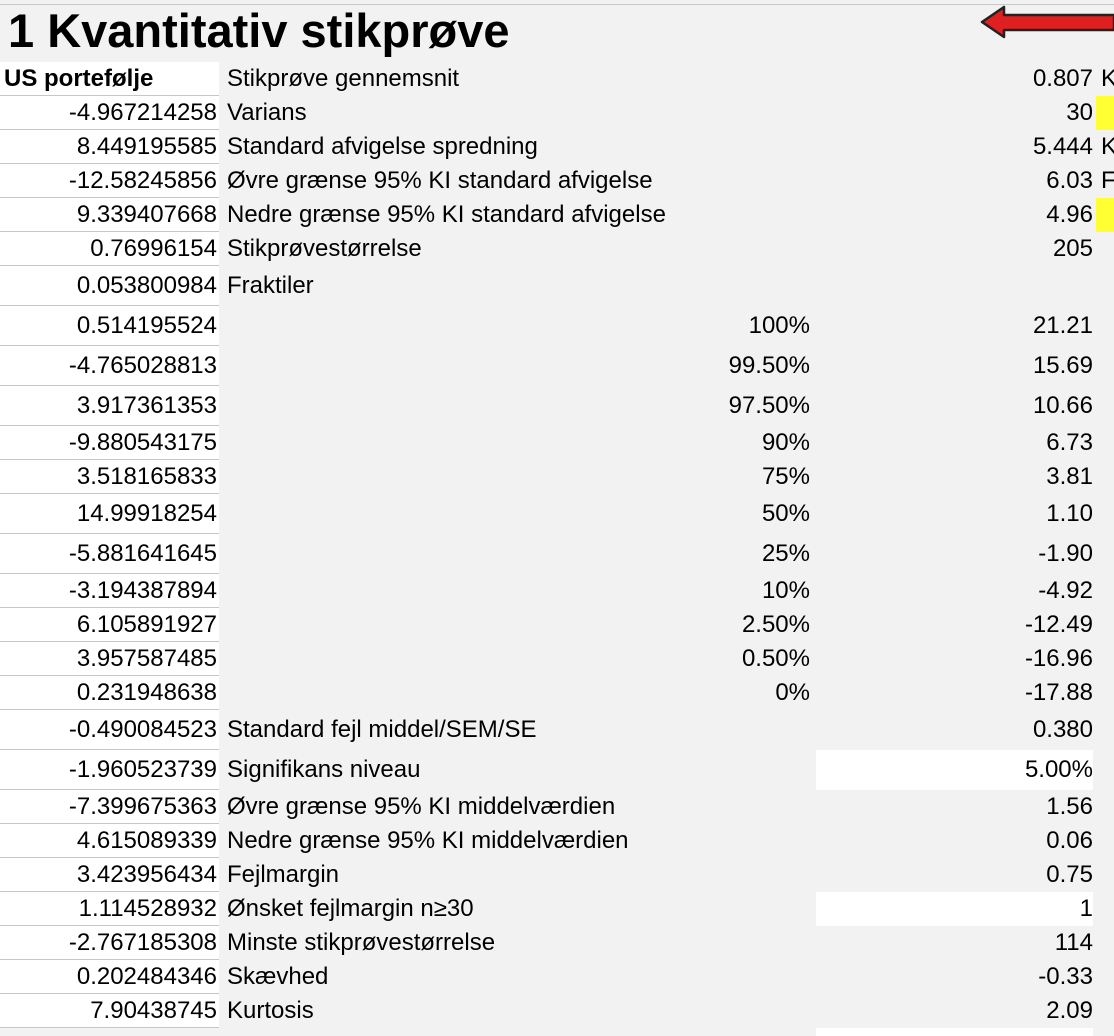  What do you see at coordinates (109, 1011) in the screenshot?
I see `data-value-cell: 7.90438745` at bounding box center [109, 1011].